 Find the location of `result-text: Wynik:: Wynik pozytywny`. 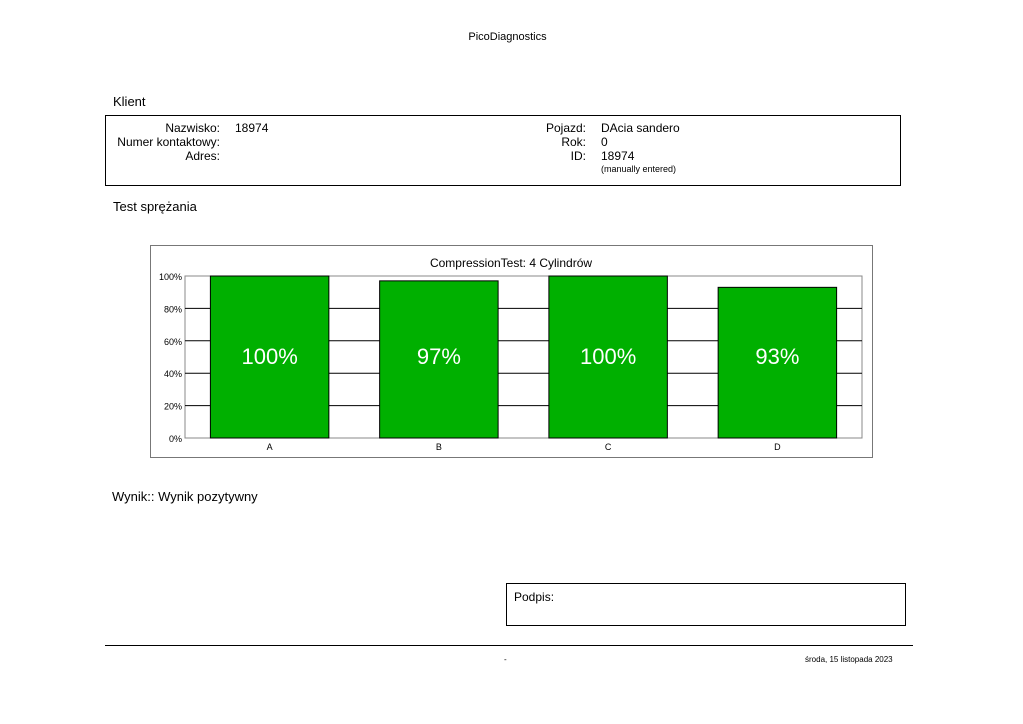

result-text: Wynik:: Wynik pozytywny is located at coordinates (185, 496).